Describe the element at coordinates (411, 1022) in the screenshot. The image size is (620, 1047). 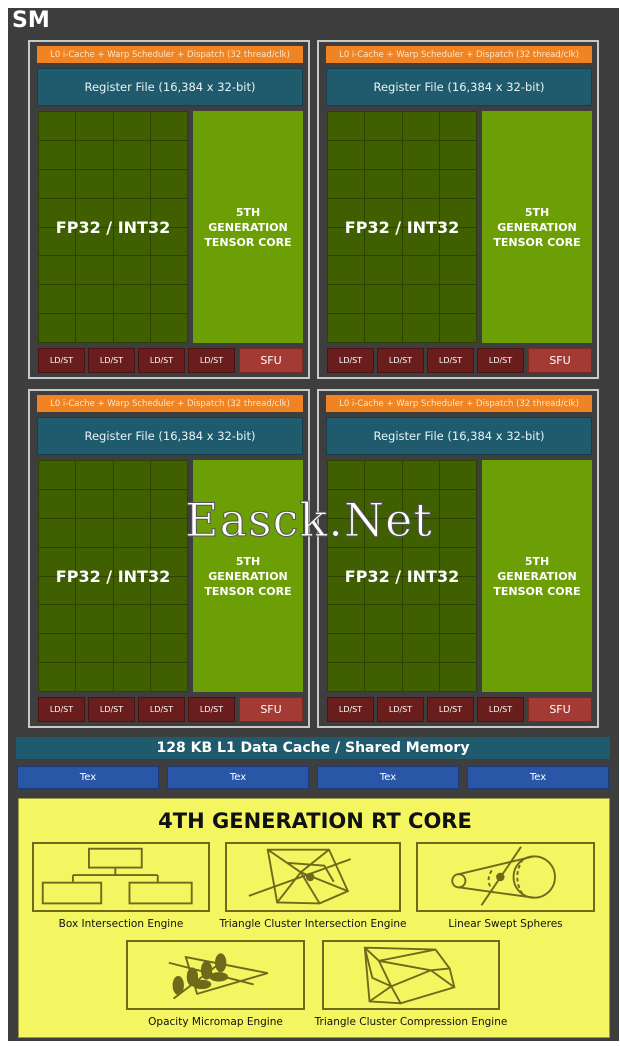
I see `engine-label: Triangle Cluster Compression Engine` at that location.